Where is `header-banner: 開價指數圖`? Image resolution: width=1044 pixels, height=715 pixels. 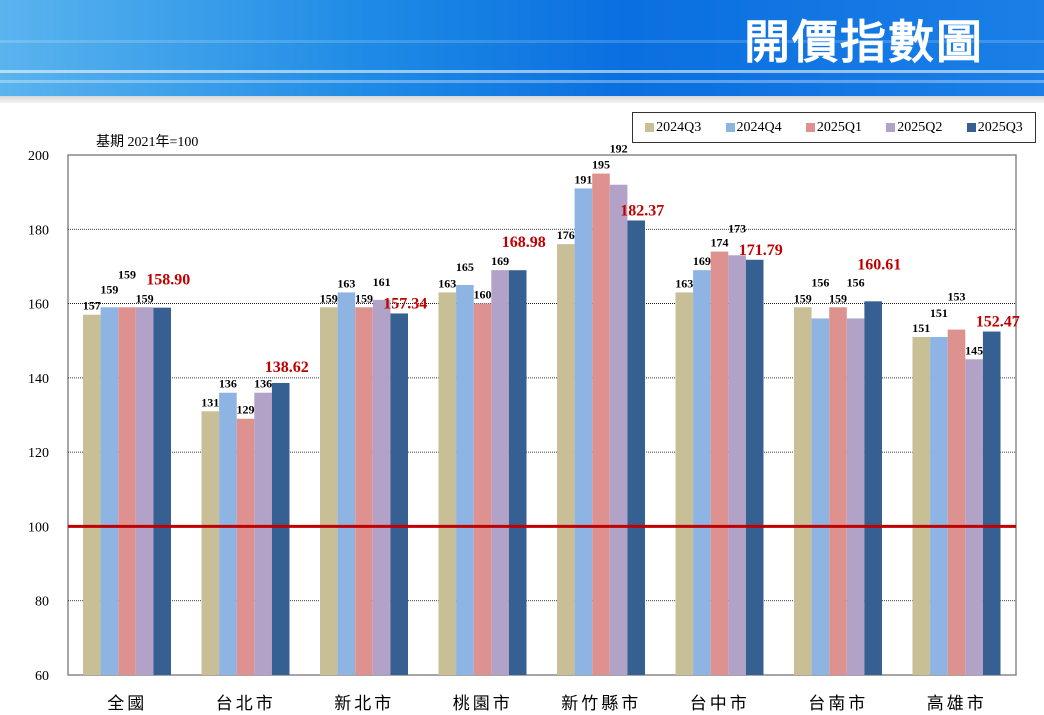 header-banner: 開價指數圖 is located at coordinates (522, 48).